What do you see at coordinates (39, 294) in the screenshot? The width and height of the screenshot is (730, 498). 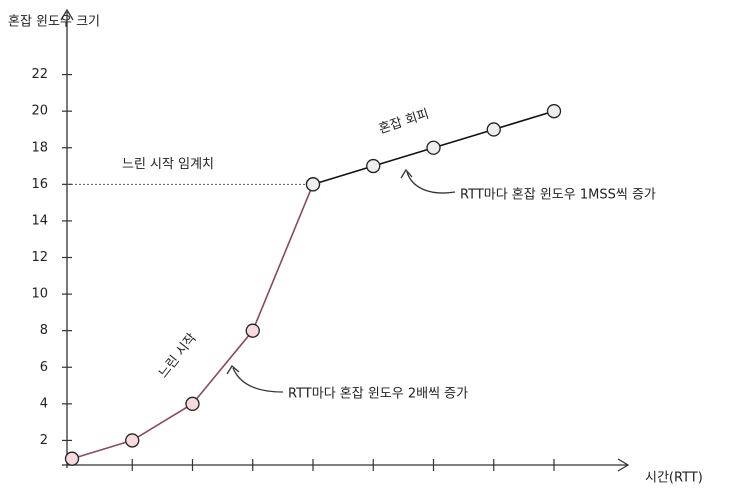 I see `y-tick-label: 10` at bounding box center [39, 294].